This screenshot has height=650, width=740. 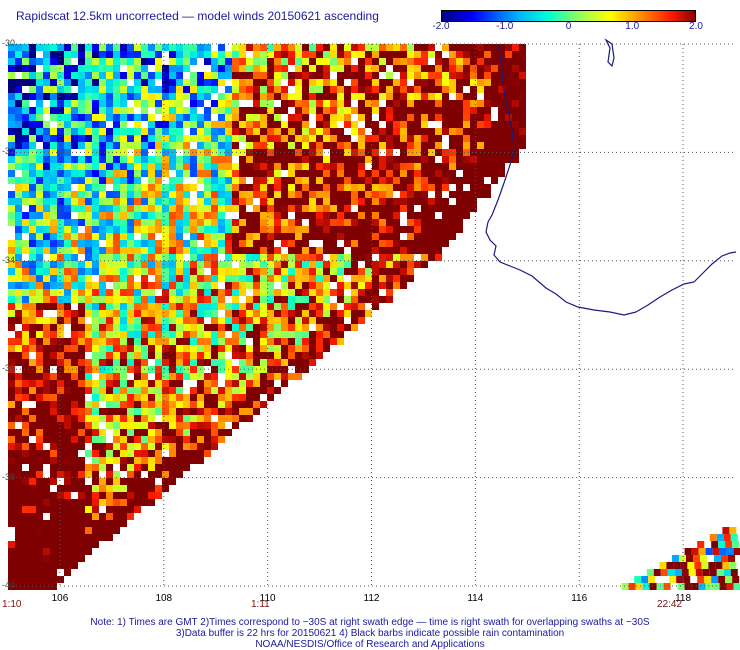 What do you see at coordinates (696, 26) in the screenshot?
I see `colorbar-tick-label: 2.0` at bounding box center [696, 26].